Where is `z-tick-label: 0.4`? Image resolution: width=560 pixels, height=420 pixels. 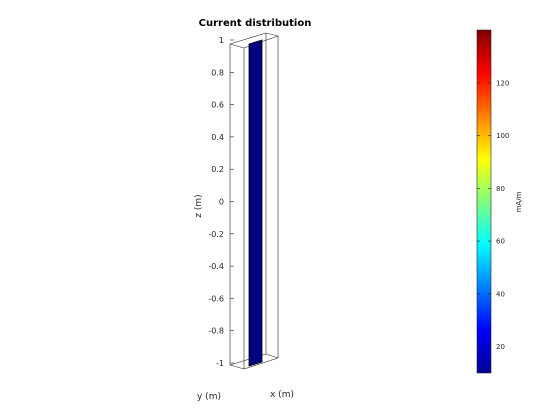
z-tick-label: 0.4 is located at coordinates (217, 137).